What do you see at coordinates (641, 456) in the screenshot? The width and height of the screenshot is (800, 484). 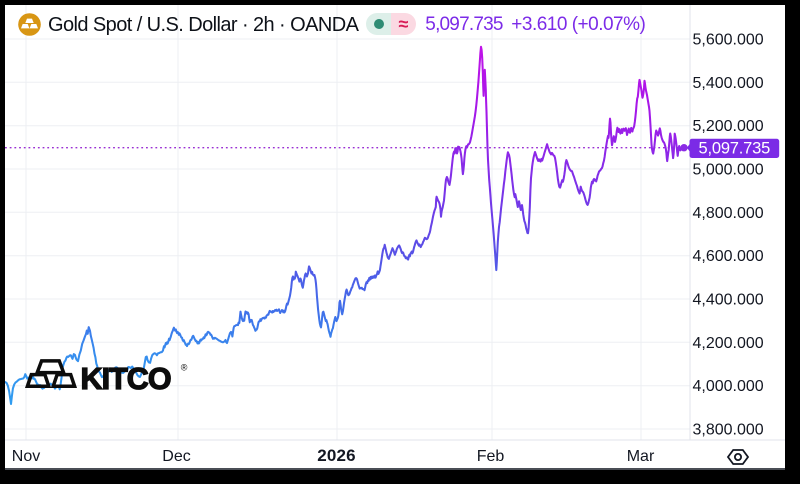 I see `svg-text: Mar` at bounding box center [641, 456].